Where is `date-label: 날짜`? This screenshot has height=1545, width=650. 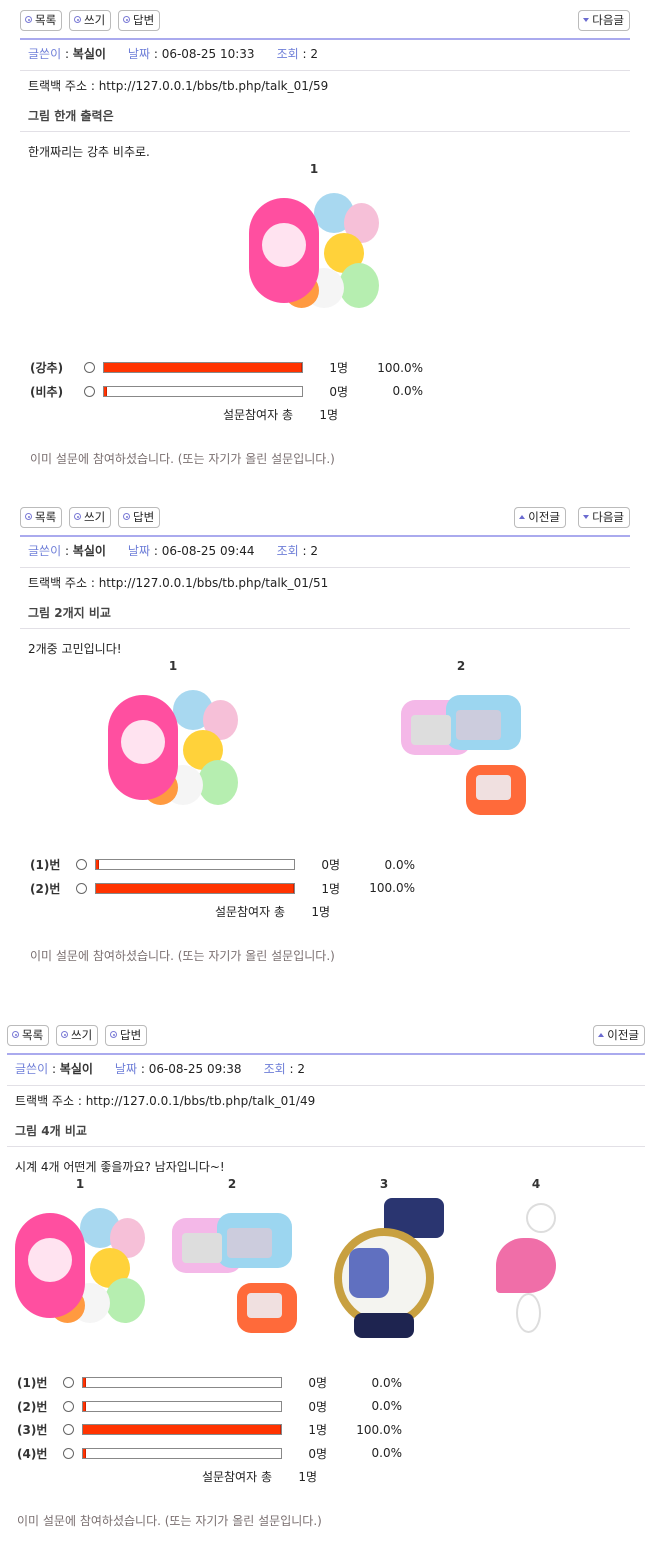
date-label: 날짜 is located at coordinates (139, 54).